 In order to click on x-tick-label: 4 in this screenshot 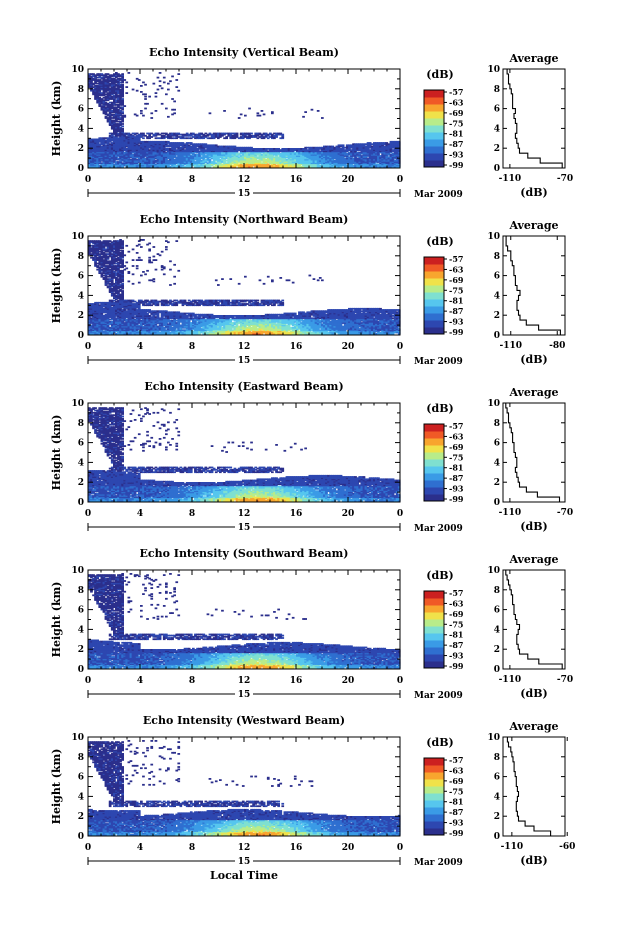, I will do `click(140, 180)`.